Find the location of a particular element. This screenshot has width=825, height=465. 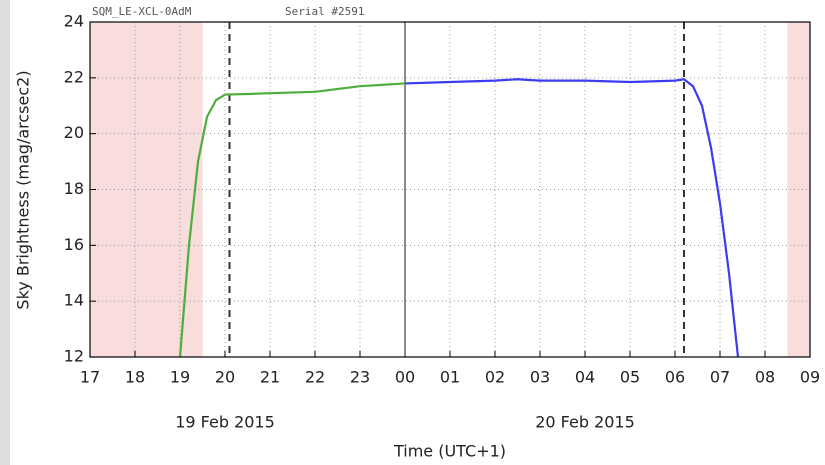

x-tick-label: 06 is located at coordinates (675, 377).